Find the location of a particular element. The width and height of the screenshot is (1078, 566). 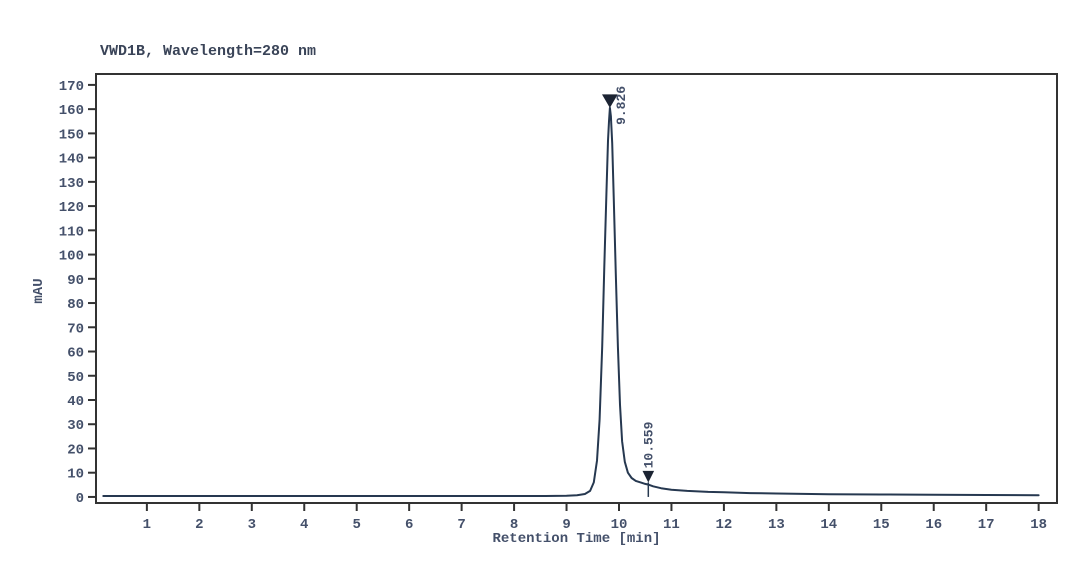

x-tick-label: 5 is located at coordinates (357, 525).